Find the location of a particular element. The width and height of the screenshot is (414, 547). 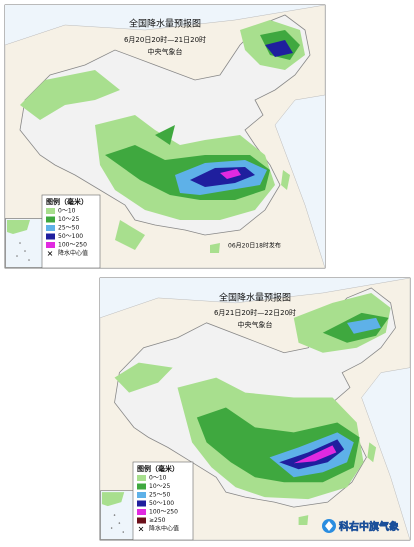

map-period: 6月20日20时—21日20时 is located at coordinates (165, 39).